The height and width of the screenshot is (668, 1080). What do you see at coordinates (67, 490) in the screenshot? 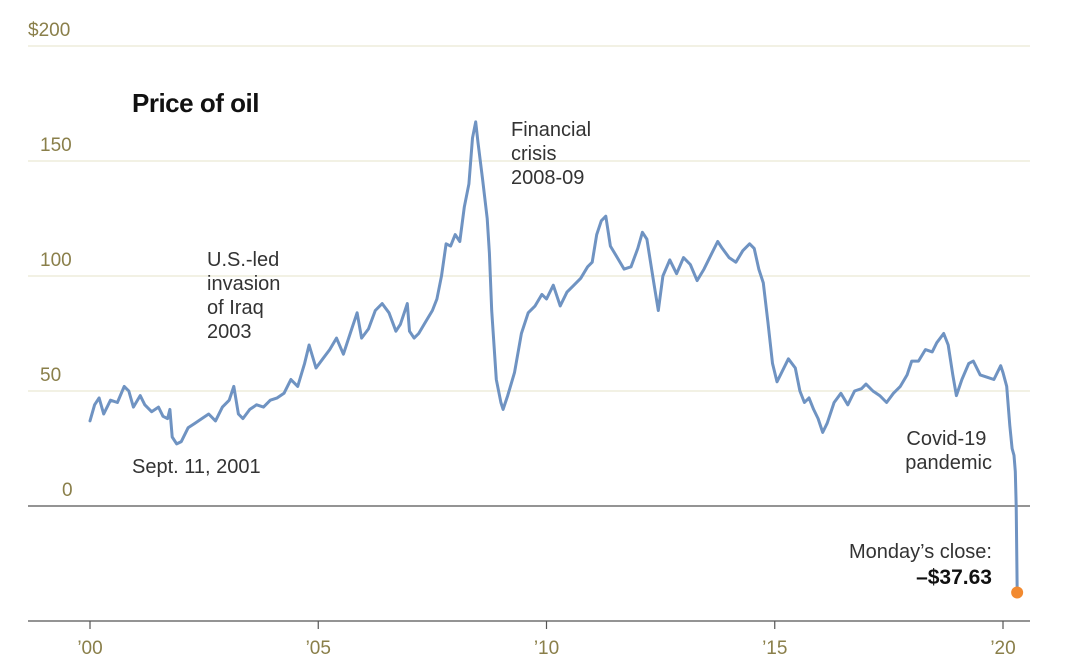
I see `y-tick-label-0: 0` at bounding box center [67, 490].